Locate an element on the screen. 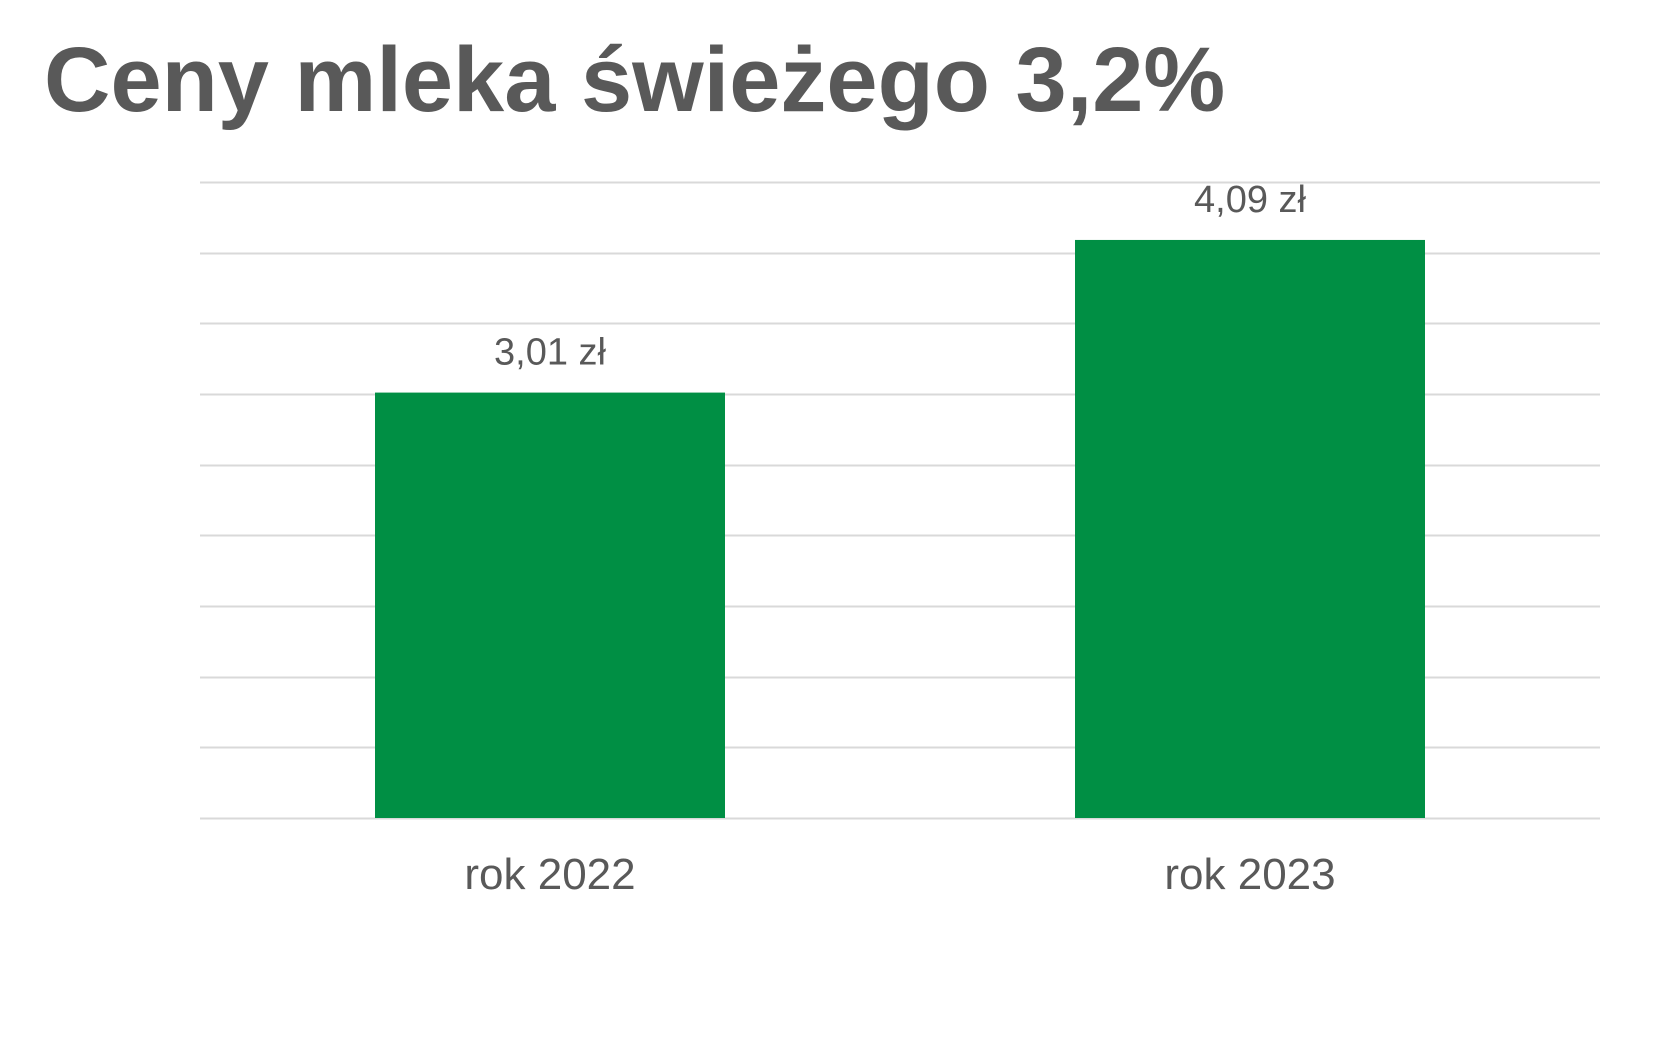 The image size is (1669, 1052). x-axis-tick-labels: rok 2022 rok 2023 is located at coordinates (899, 874).